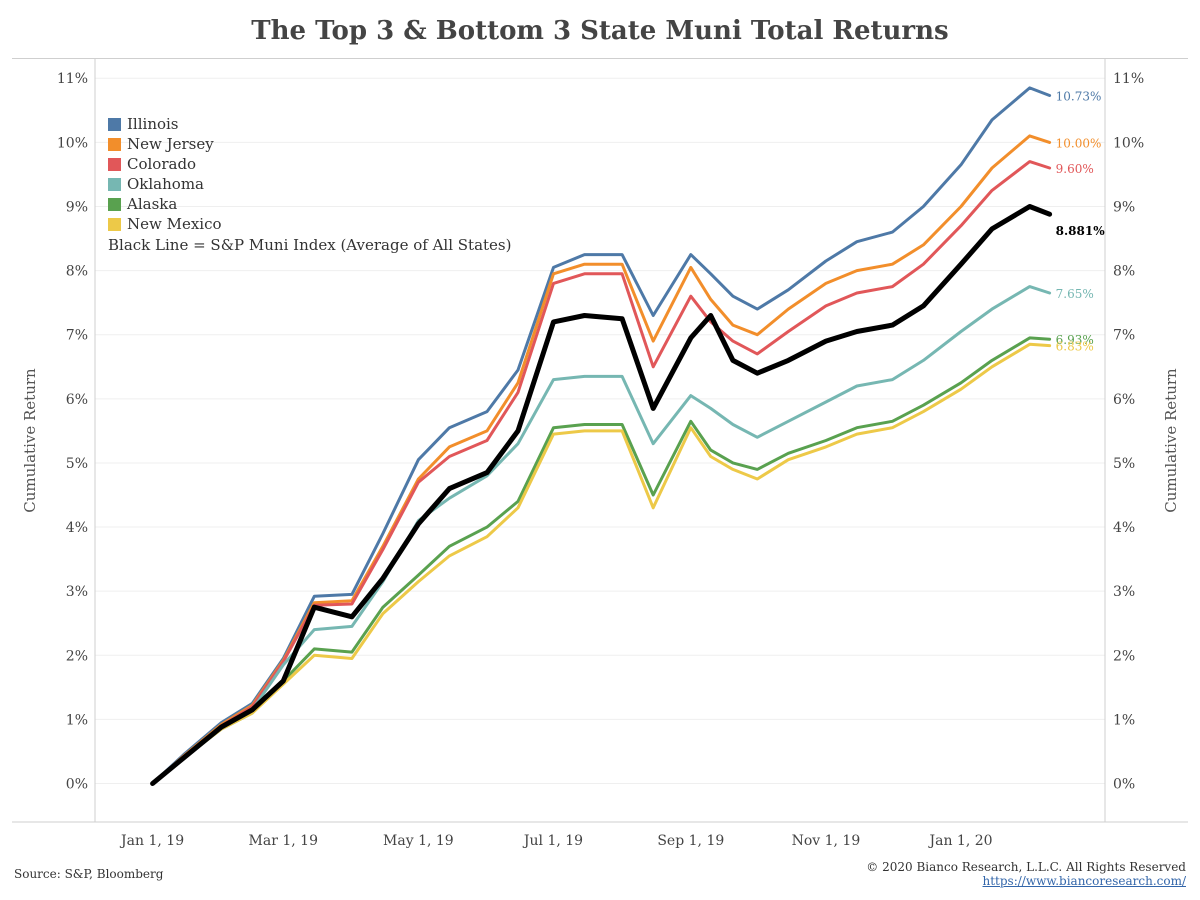  Describe the element at coordinates (309, 124) in the screenshot. I see `legend-item: Illinois` at that location.